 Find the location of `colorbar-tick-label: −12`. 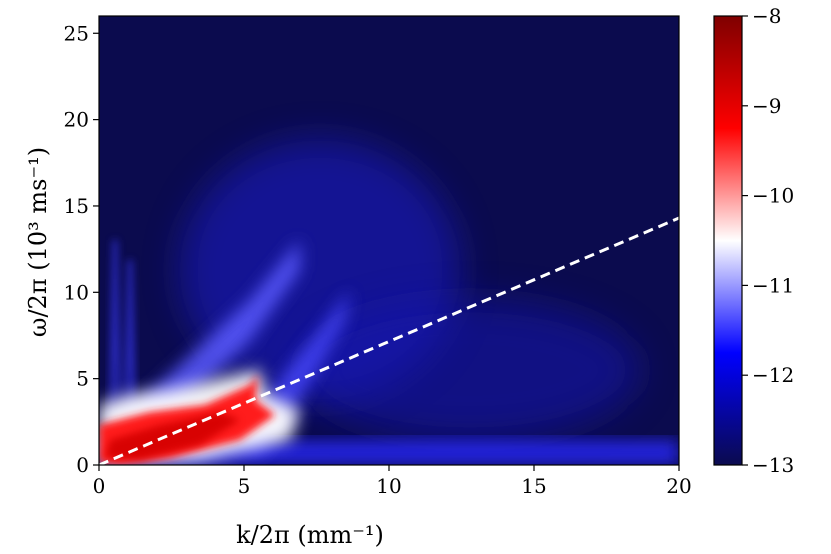

colorbar-tick-label: −12 is located at coordinates (773, 375).